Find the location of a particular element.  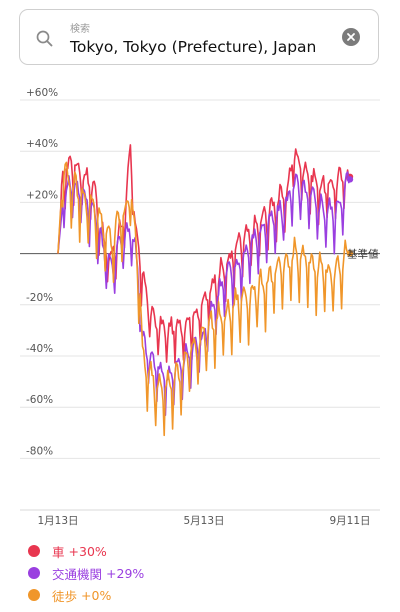

y-tick-label: +40% is located at coordinates (42, 144).